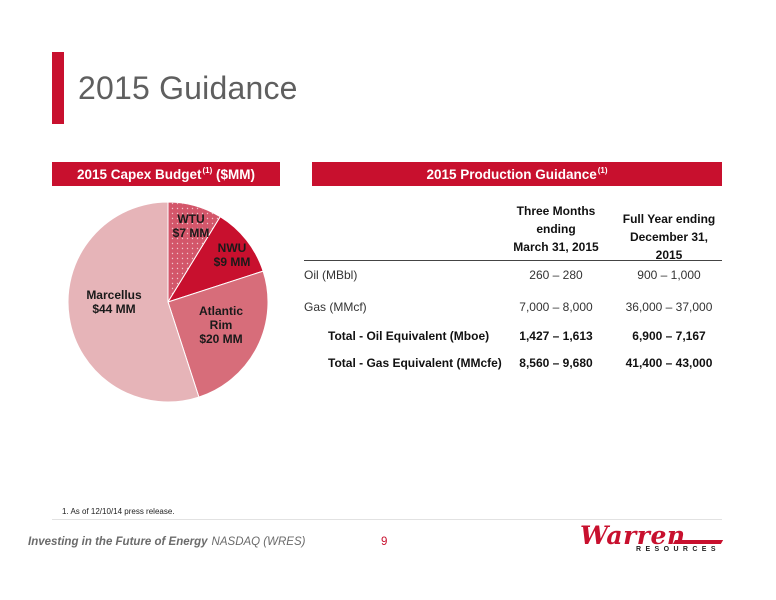  I want to click on col-header-line: ending, so click(556, 229).